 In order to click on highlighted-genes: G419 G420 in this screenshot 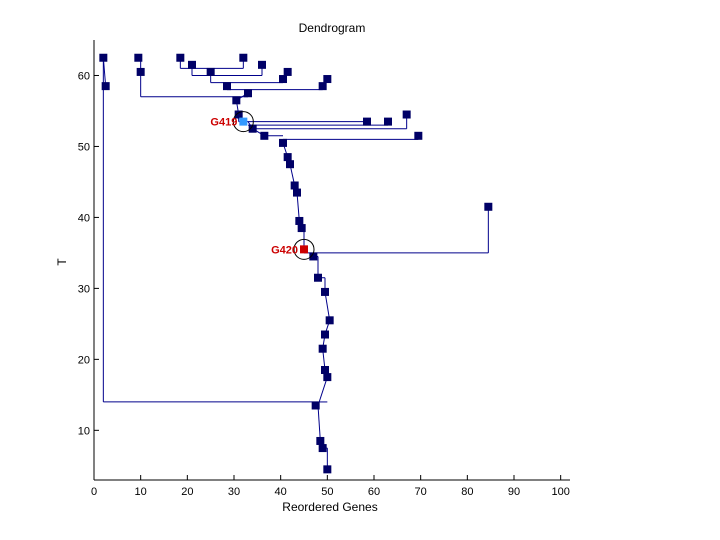, I will do `click(262, 185)`.